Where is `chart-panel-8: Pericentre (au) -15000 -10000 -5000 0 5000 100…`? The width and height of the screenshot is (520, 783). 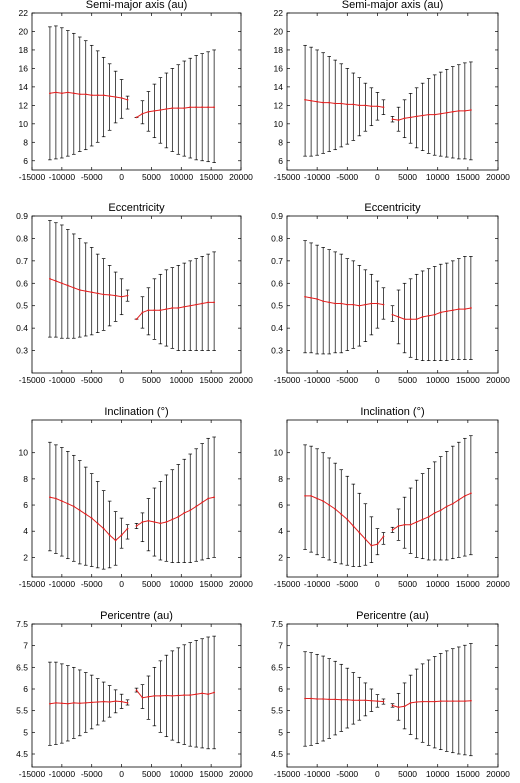 chart-panel-8: Pericentre (au) -15000 -10000 -5000 0 5000 100… is located at coordinates (390, 694).